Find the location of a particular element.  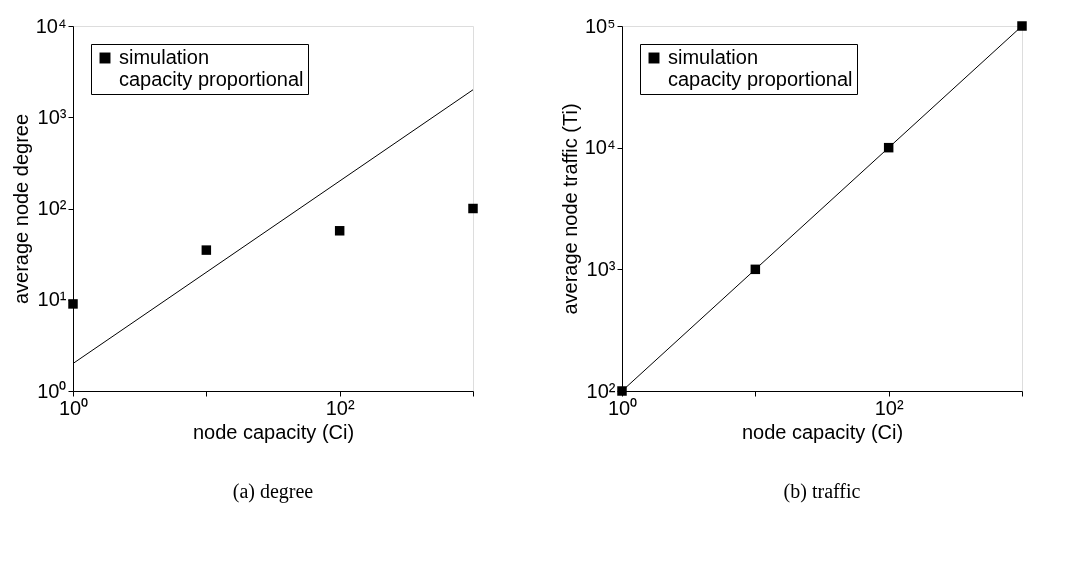

text: (b) traffic is located at coordinates (822, 491).